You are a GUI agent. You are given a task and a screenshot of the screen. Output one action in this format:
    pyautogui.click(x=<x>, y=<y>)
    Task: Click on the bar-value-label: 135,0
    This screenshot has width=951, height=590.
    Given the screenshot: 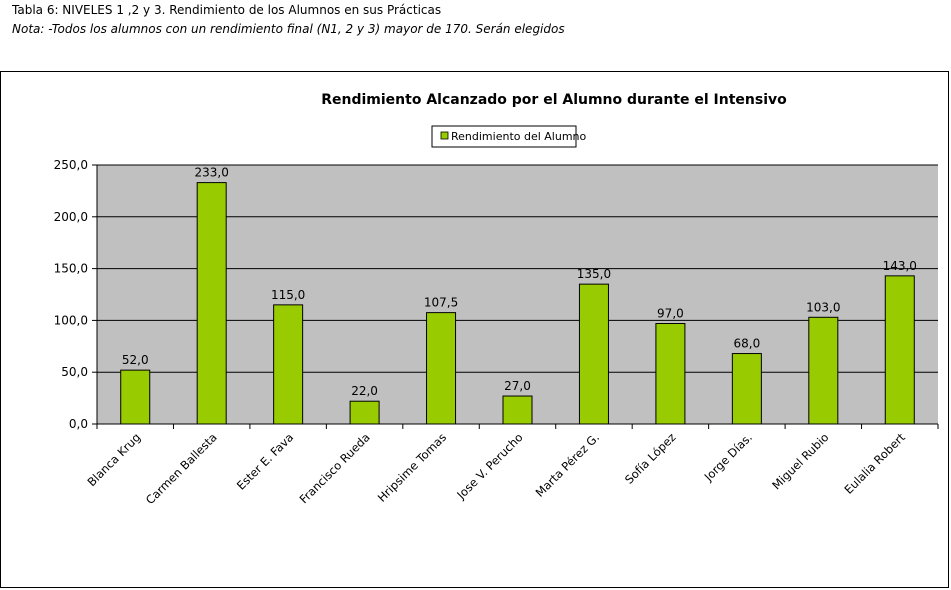 What is the action you would take?
    pyautogui.click(x=594, y=274)
    